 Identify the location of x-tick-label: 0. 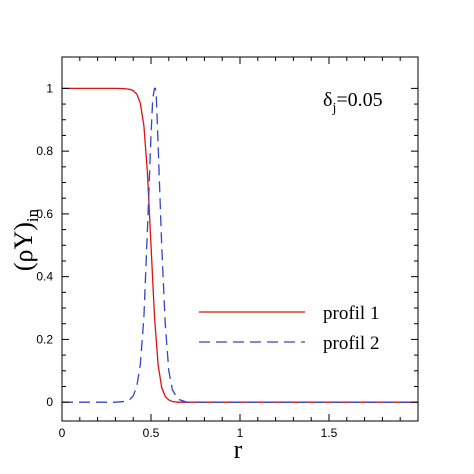
(62, 433).